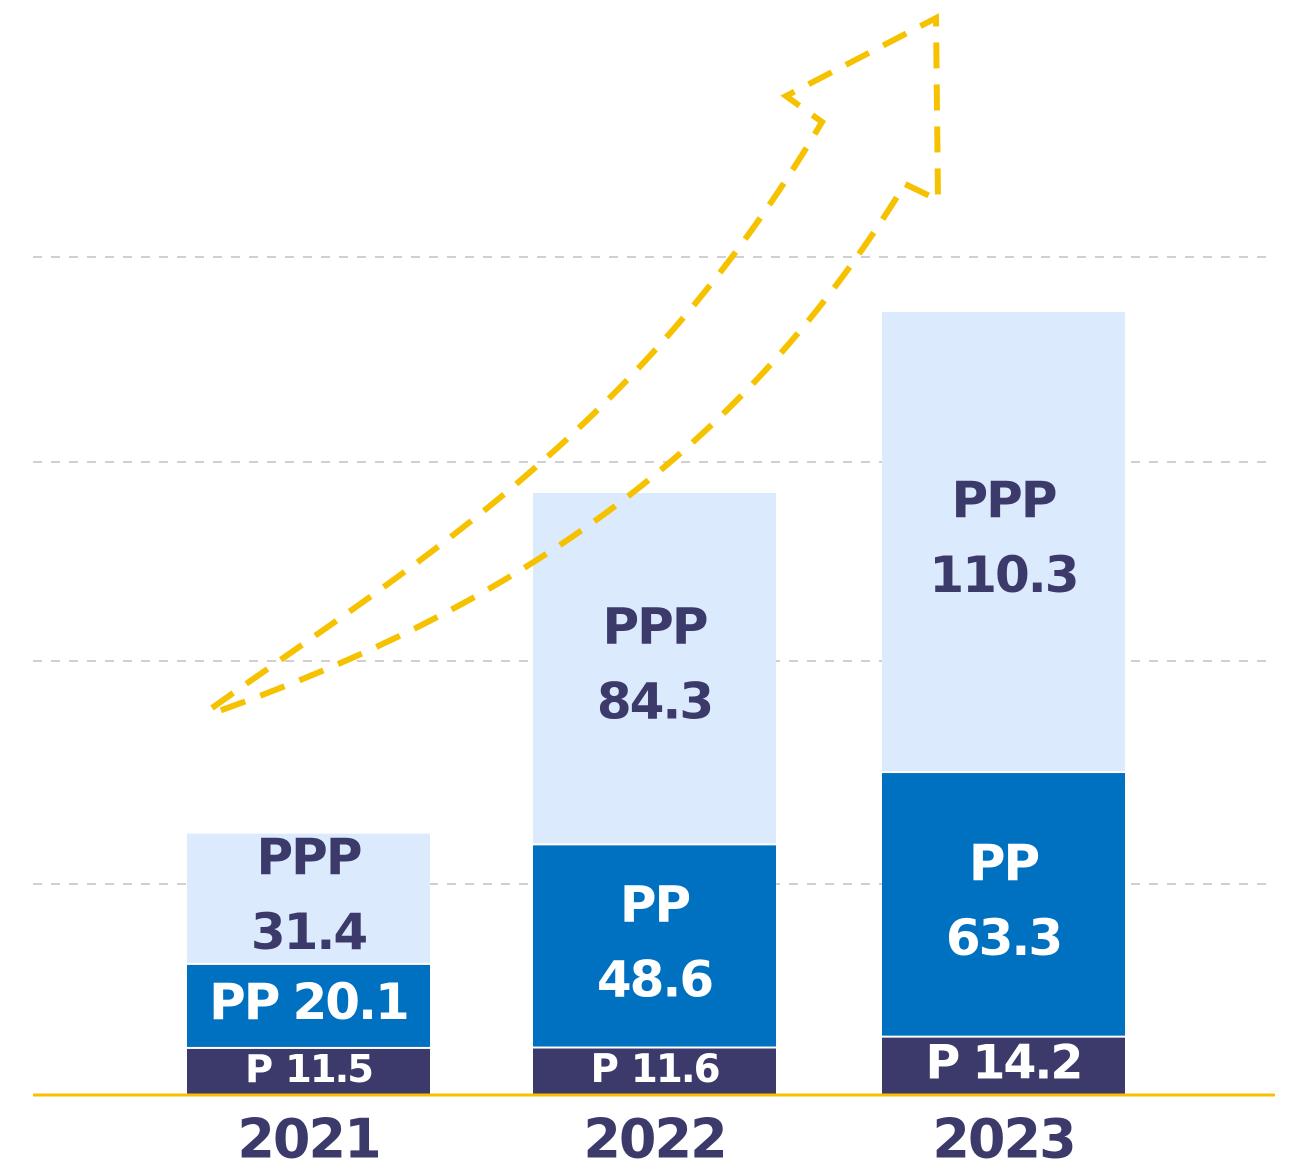  I want to click on segment-label: PPP 31.4, so click(309, 893).